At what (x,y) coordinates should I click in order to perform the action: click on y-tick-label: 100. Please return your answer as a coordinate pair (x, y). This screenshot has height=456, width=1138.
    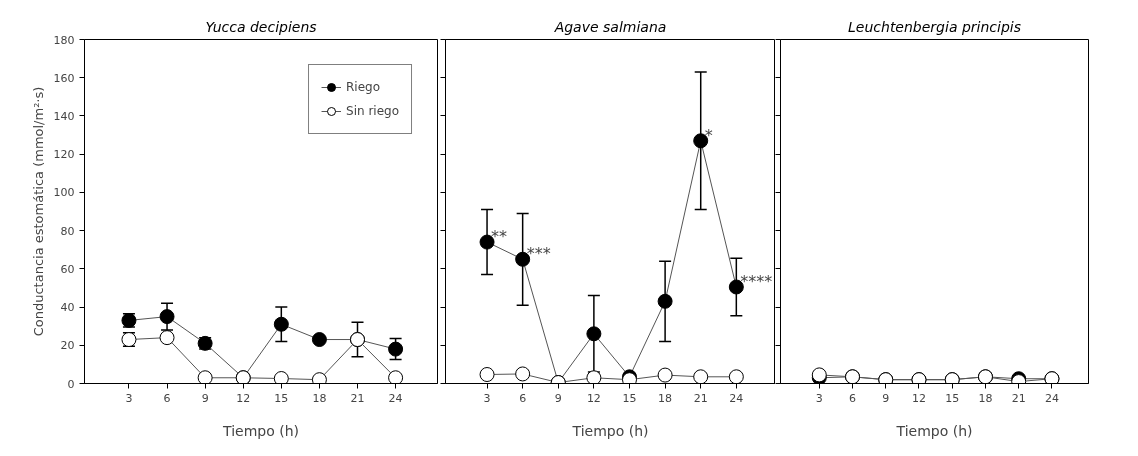
    Looking at the image, I should click on (64, 193).